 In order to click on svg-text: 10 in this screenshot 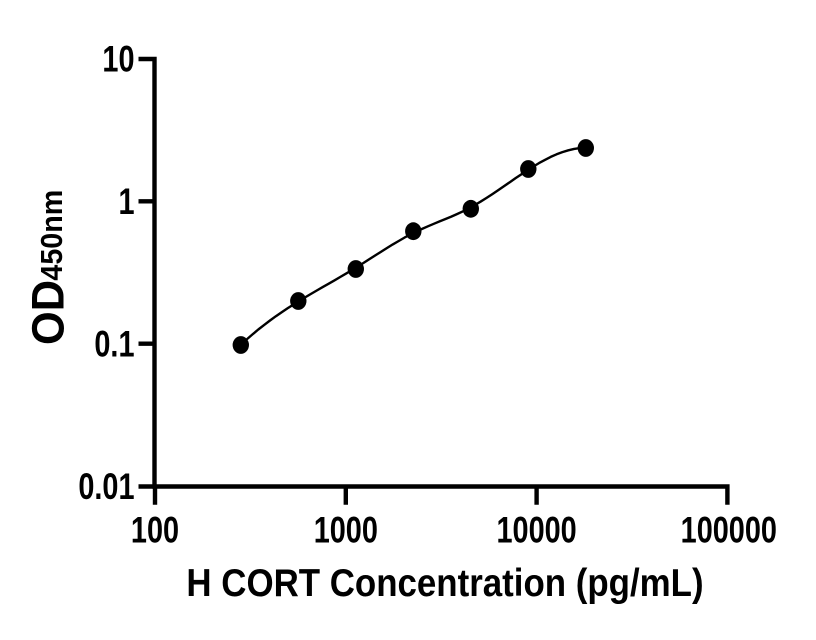, I will do `click(118, 59)`.